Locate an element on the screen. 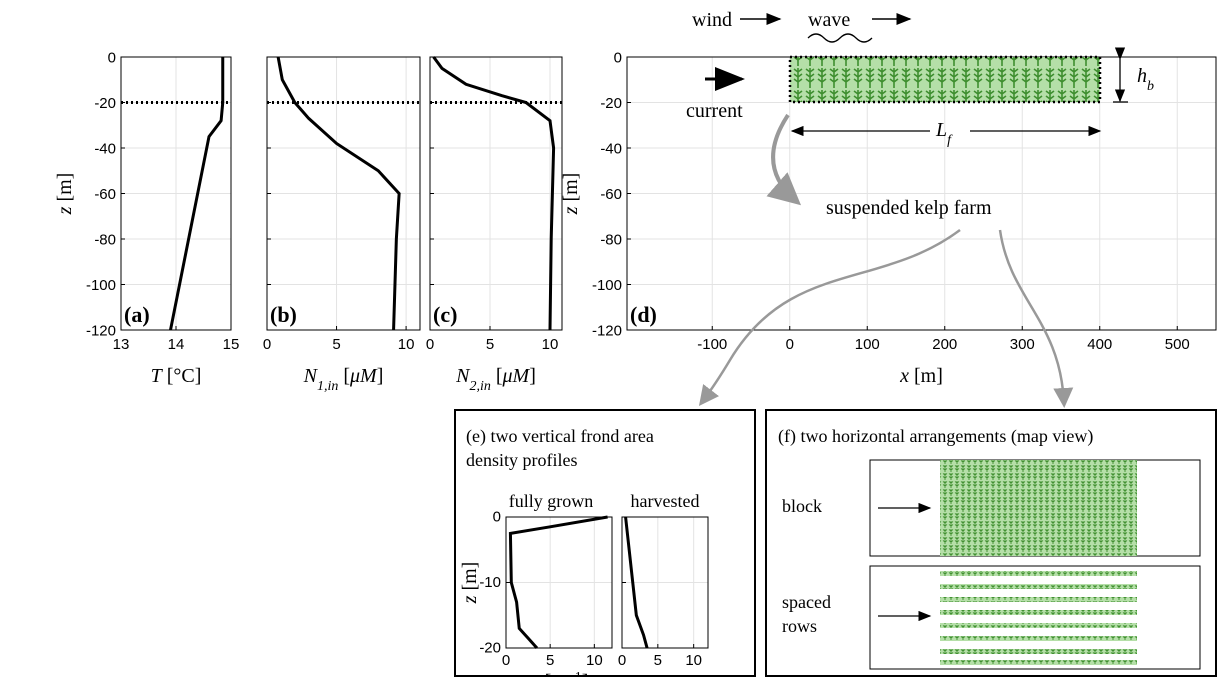 This screenshot has height=677, width=1217. block-farm is located at coordinates (1038, 508).